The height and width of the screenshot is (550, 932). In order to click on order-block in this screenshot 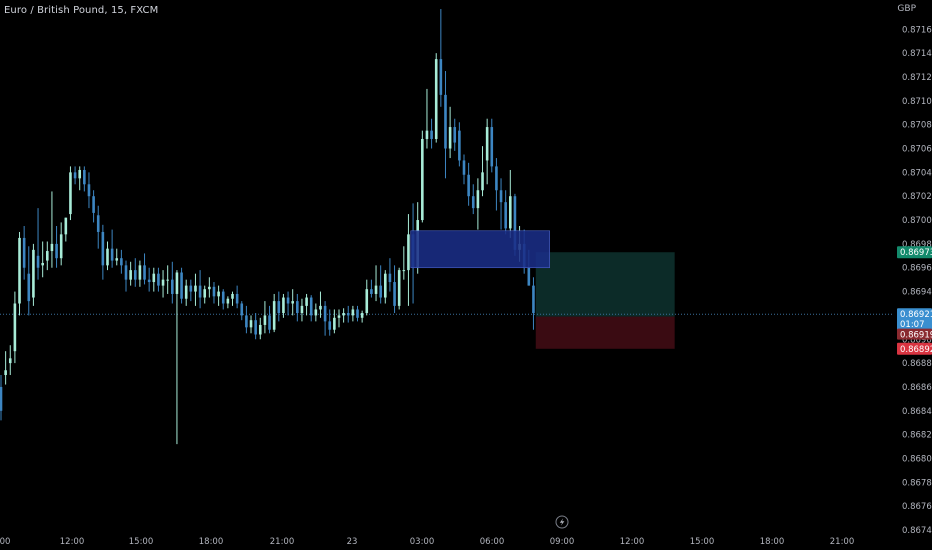, I will do `click(480, 249)`.